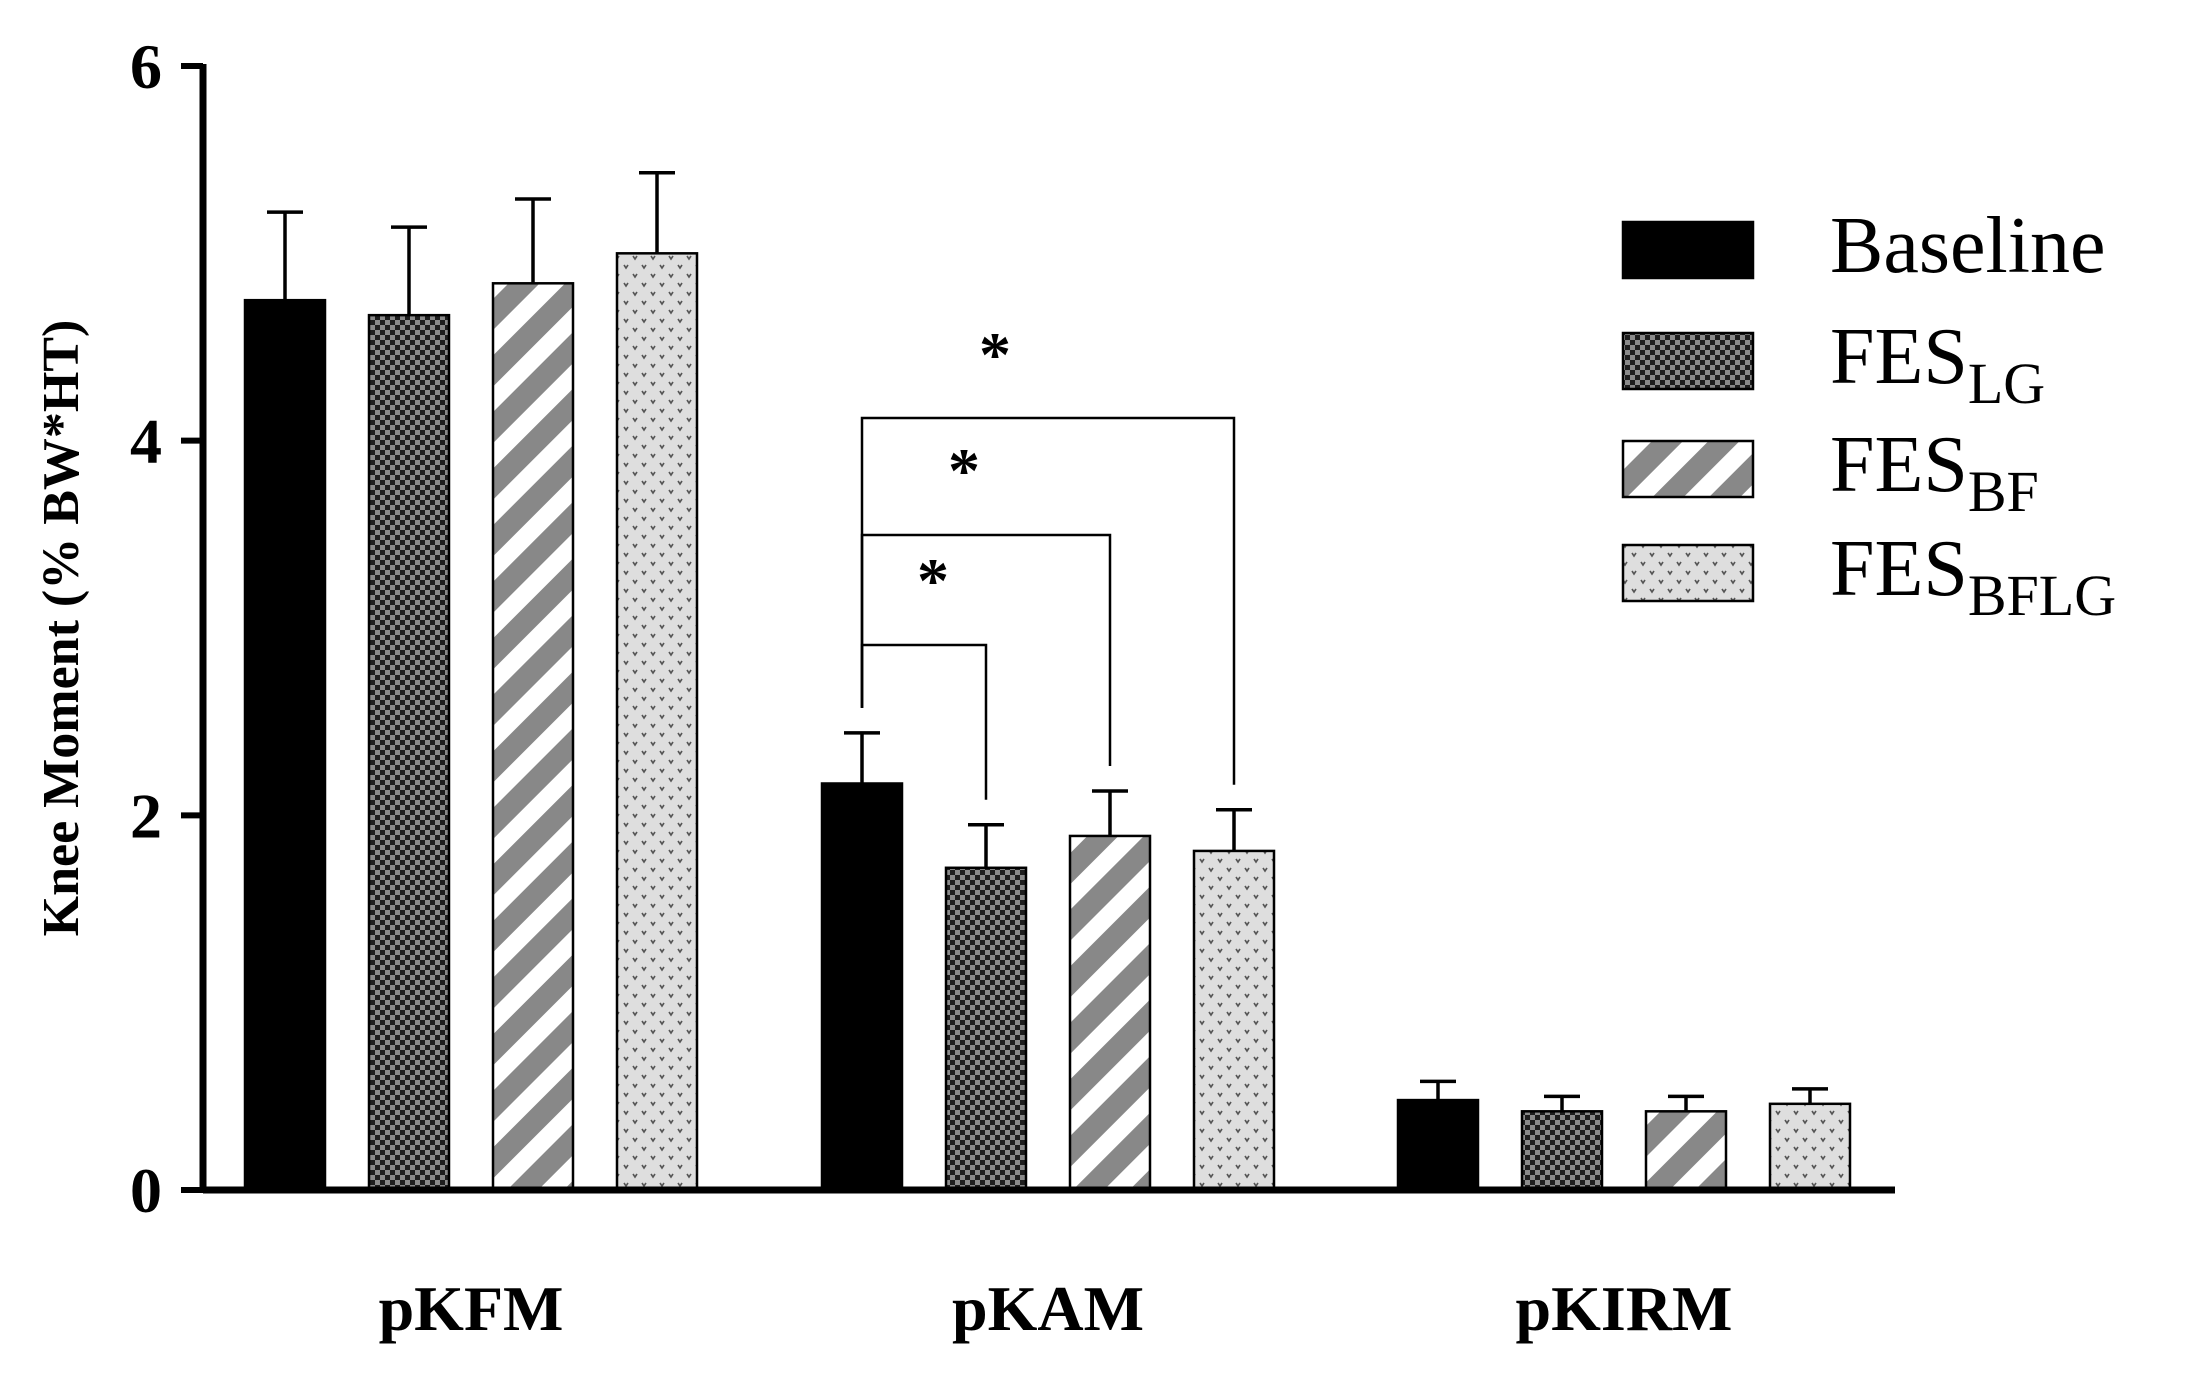 The height and width of the screenshot is (1392, 2195). I want to click on legend-subscript-fes-bf: BF, so click(2003, 491).